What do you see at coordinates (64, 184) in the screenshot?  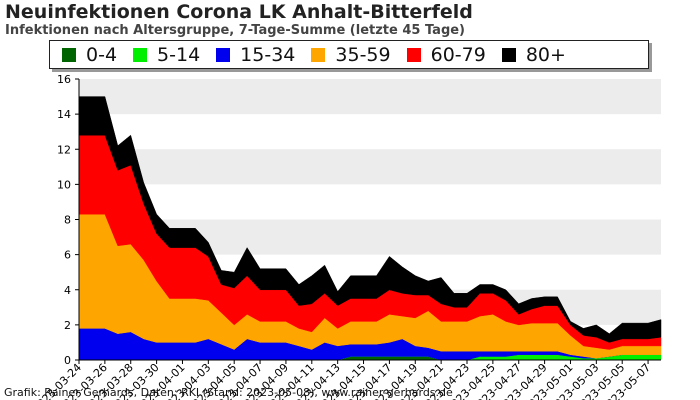 I see `y-tick-label: 10` at bounding box center [64, 184].